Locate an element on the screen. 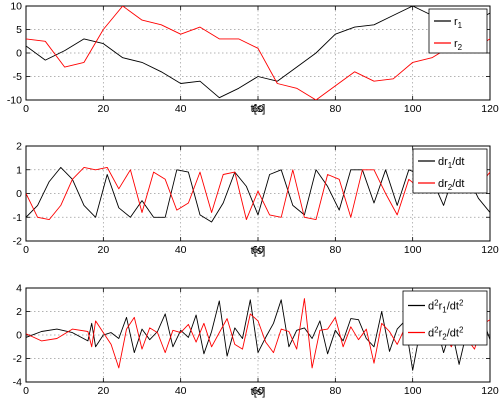 Image resolution: width=500 pixels, height=415 pixels. legend-entry-2: d2r2/dt2 is located at coordinates (446, 334).